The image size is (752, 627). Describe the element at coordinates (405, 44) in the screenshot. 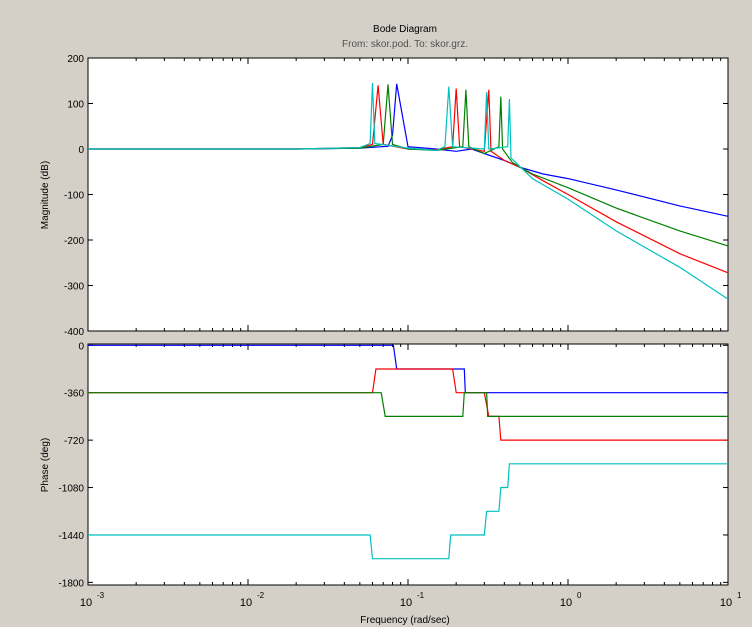

I see `chart-subtitle: From: skor.pod. To: skor.grz.` at that location.